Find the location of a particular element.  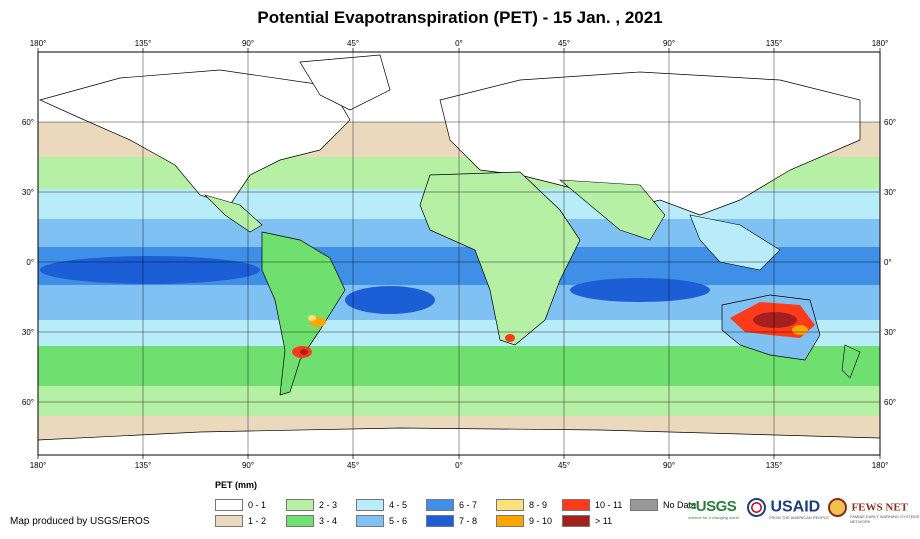

legend-label: 4 - 5 is located at coordinates (398, 505).